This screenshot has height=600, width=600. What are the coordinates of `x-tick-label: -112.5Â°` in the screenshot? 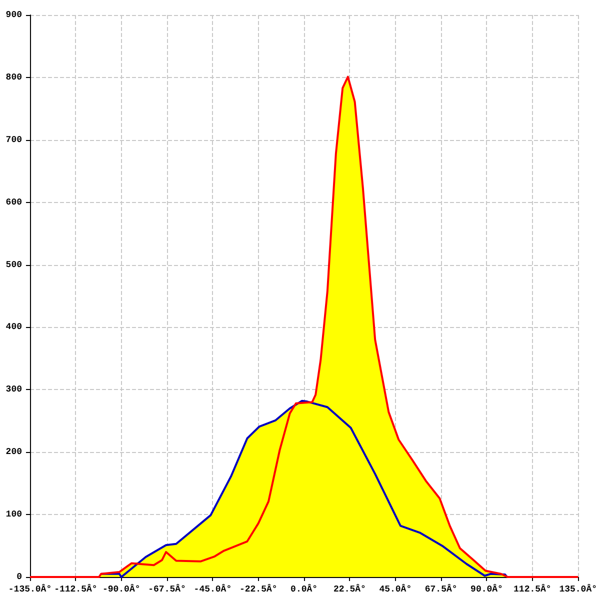 It's located at (76, 589).